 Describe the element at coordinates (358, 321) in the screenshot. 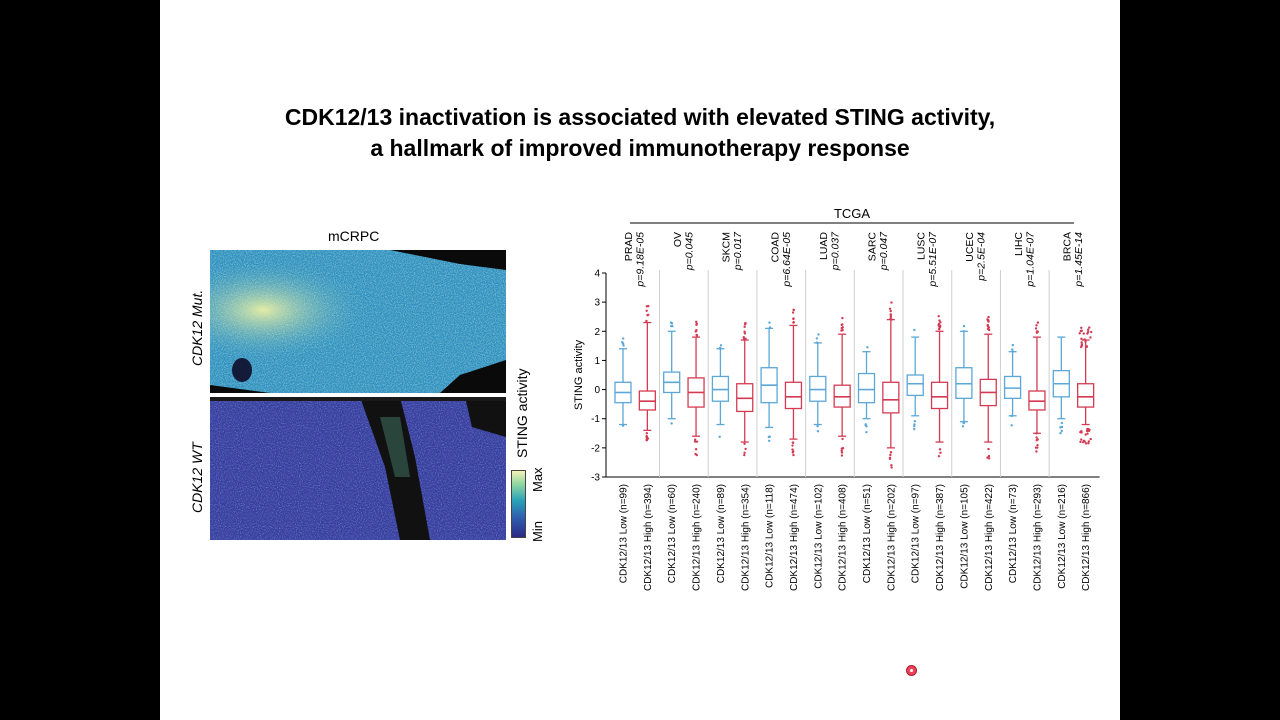

I see `tissue-image-mut` at that location.